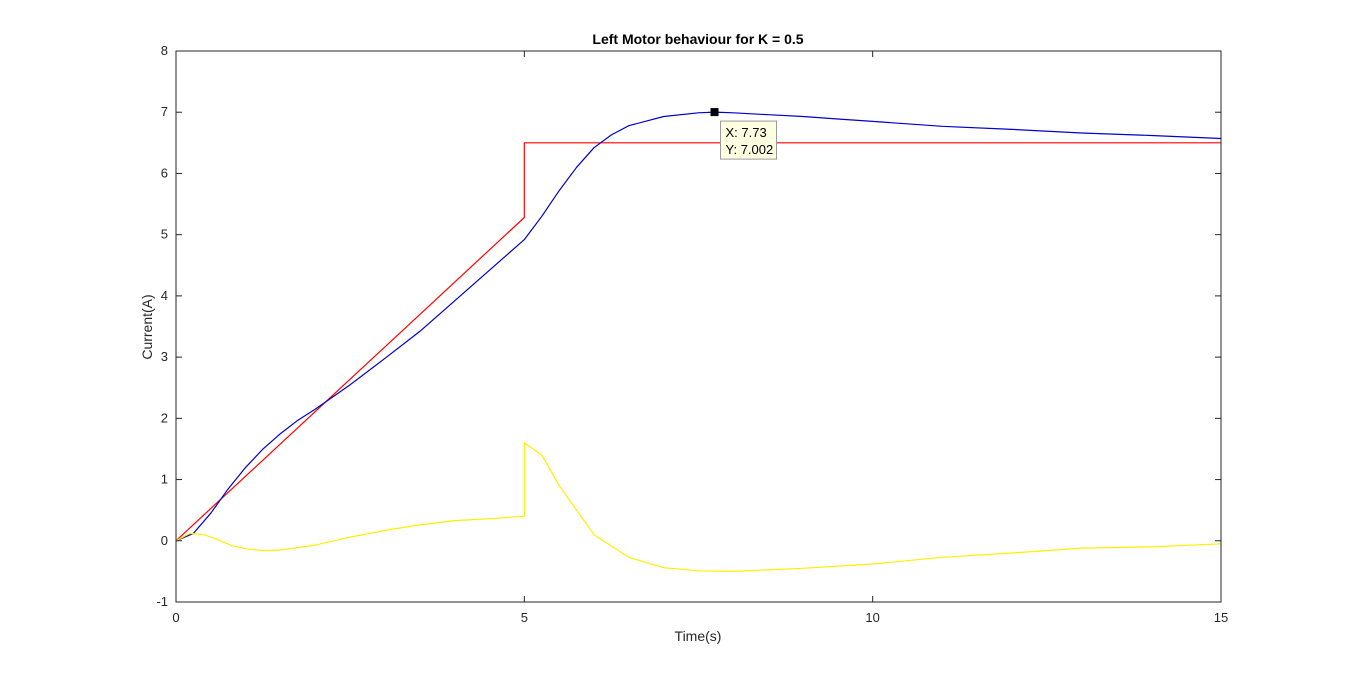 This screenshot has width=1350, height=675. Describe the element at coordinates (162, 601) in the screenshot. I see `y-tick-label: -1` at that location.